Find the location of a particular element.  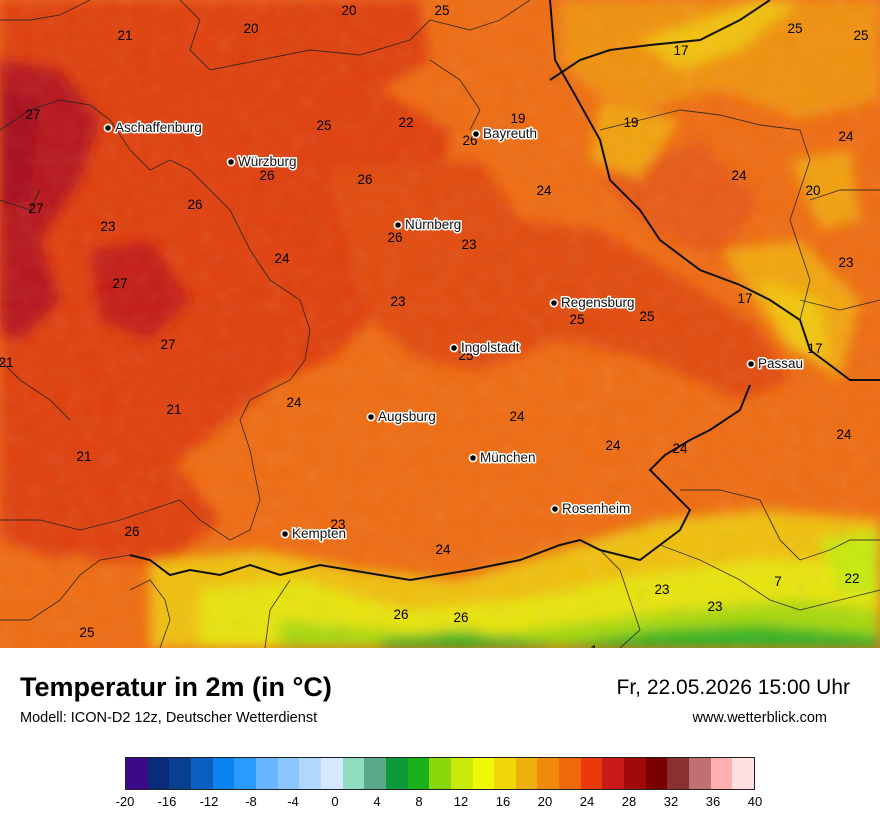

city-marker: Passau is located at coordinates (775, 364).